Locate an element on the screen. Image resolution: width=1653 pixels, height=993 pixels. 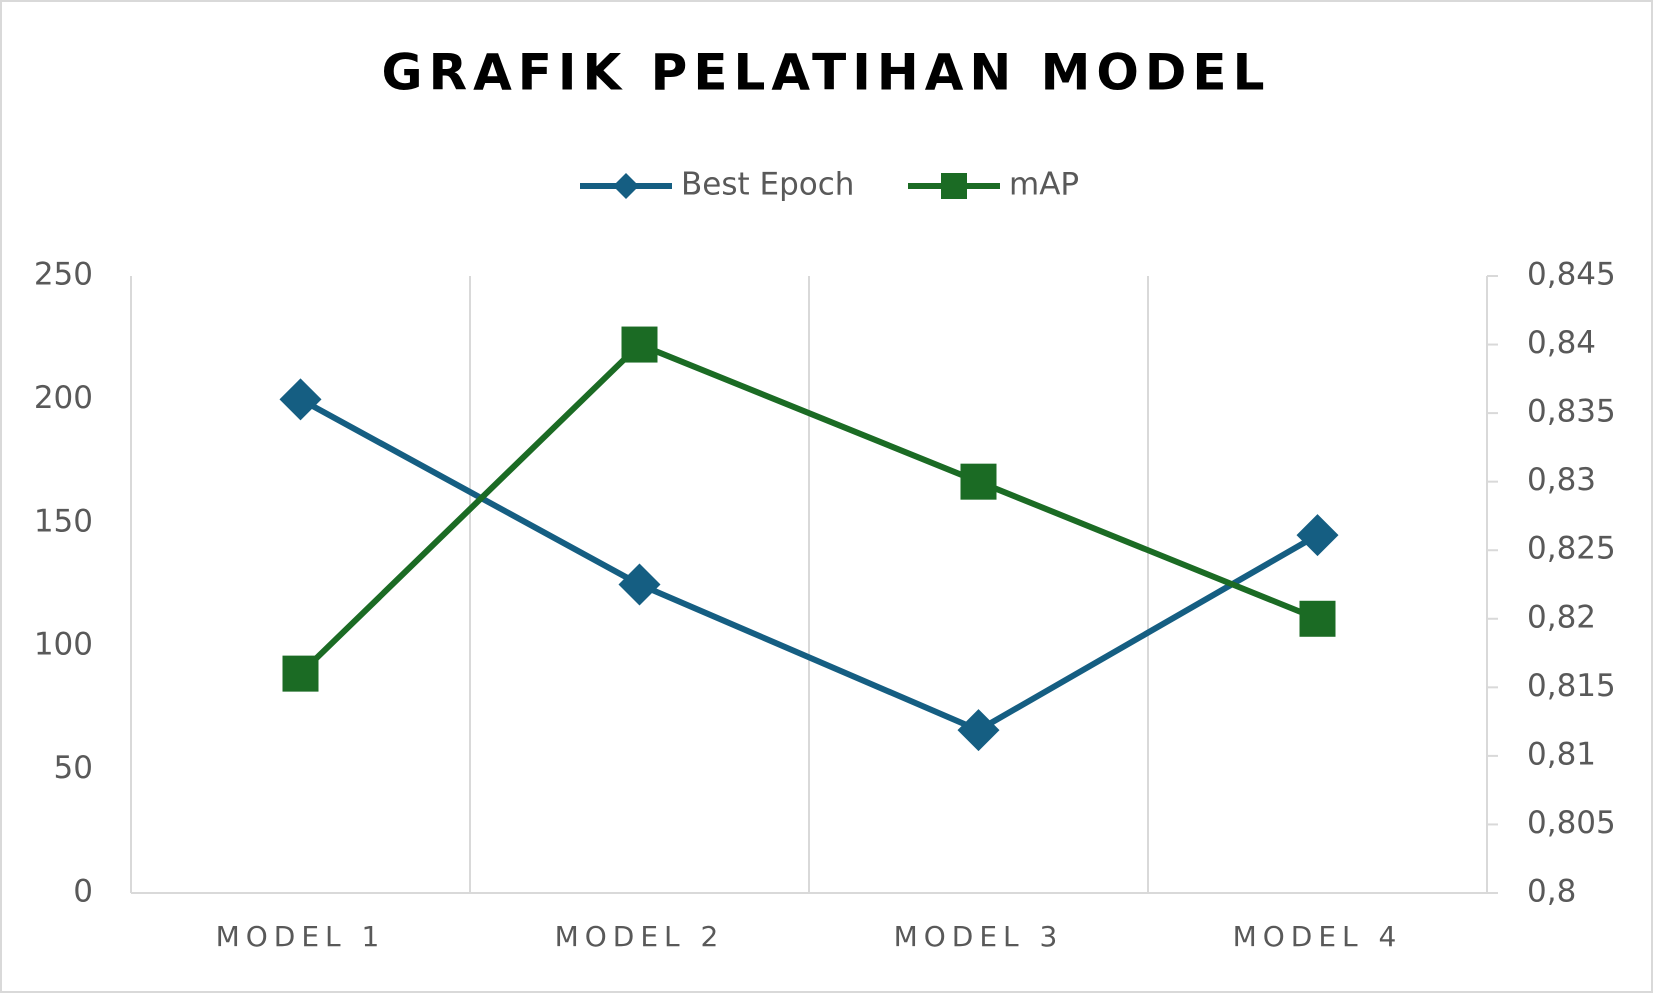
x-tick-label: MODEL 2 is located at coordinates (640, 936).